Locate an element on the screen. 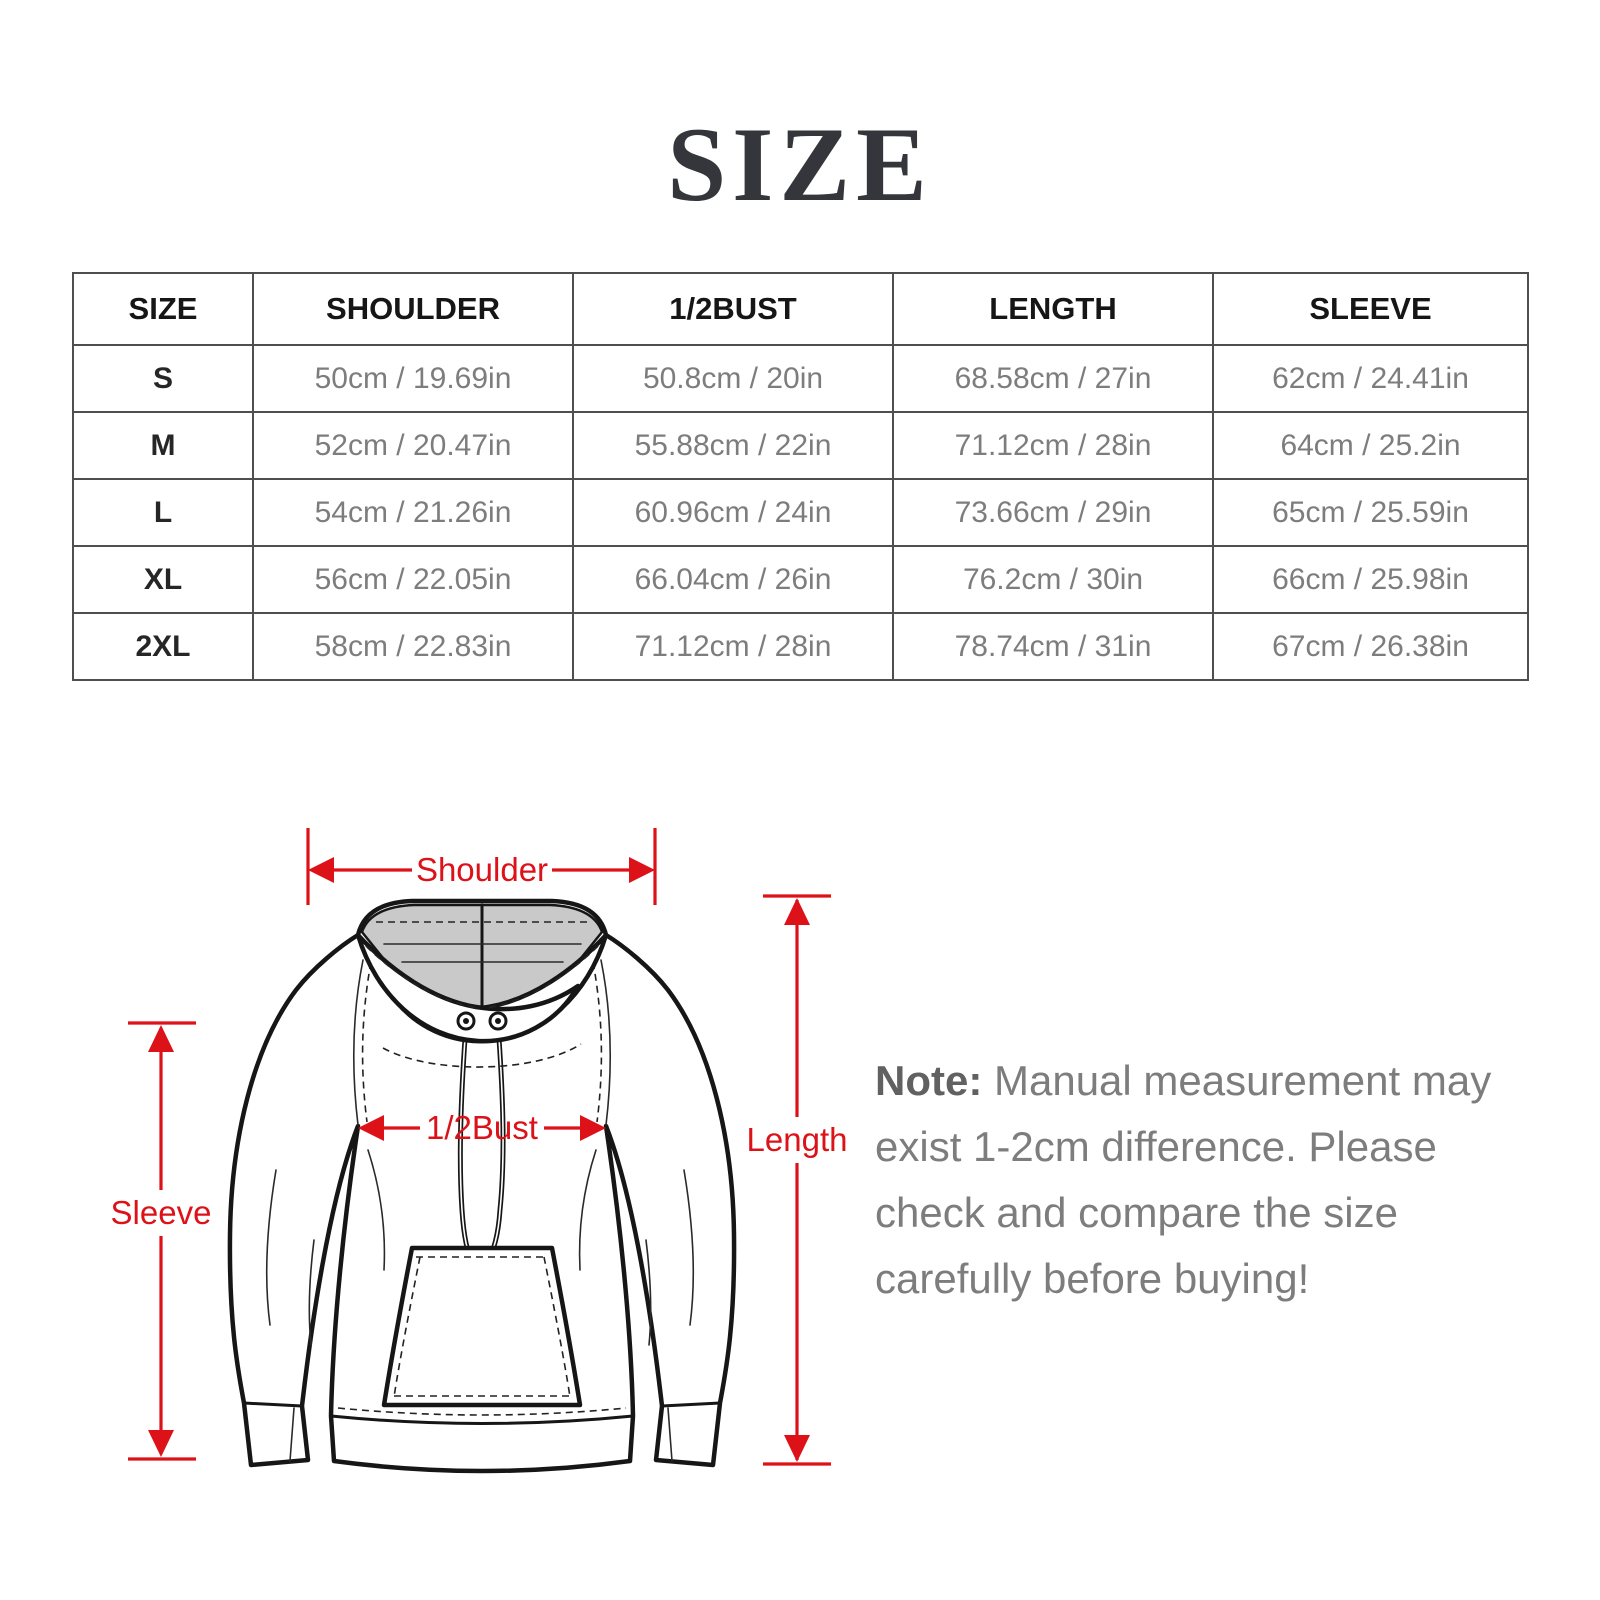 Image resolution: width=1600 pixels, height=1600 pixels. cell-shoulder: 58cm / 22.83in is located at coordinates (413, 646).